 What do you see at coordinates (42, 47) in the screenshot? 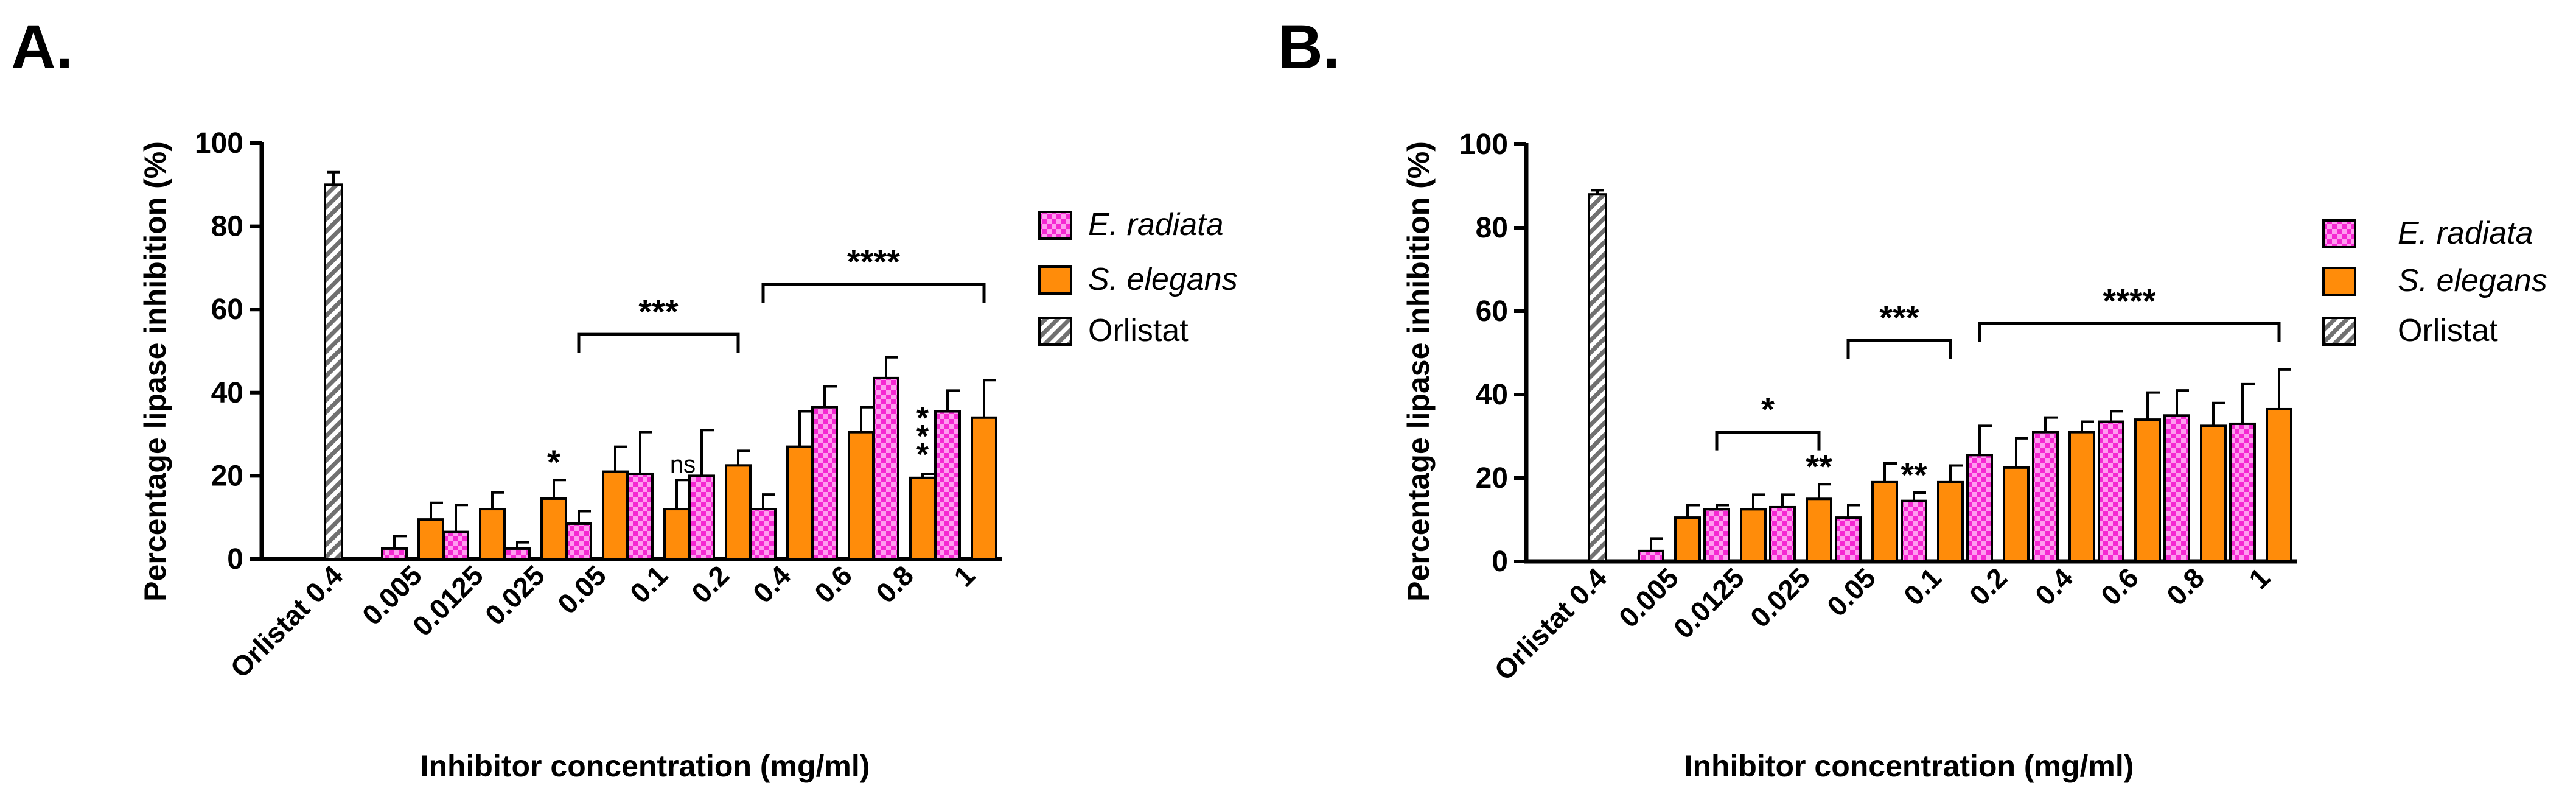
I see `panel-label: A.` at bounding box center [42, 47].